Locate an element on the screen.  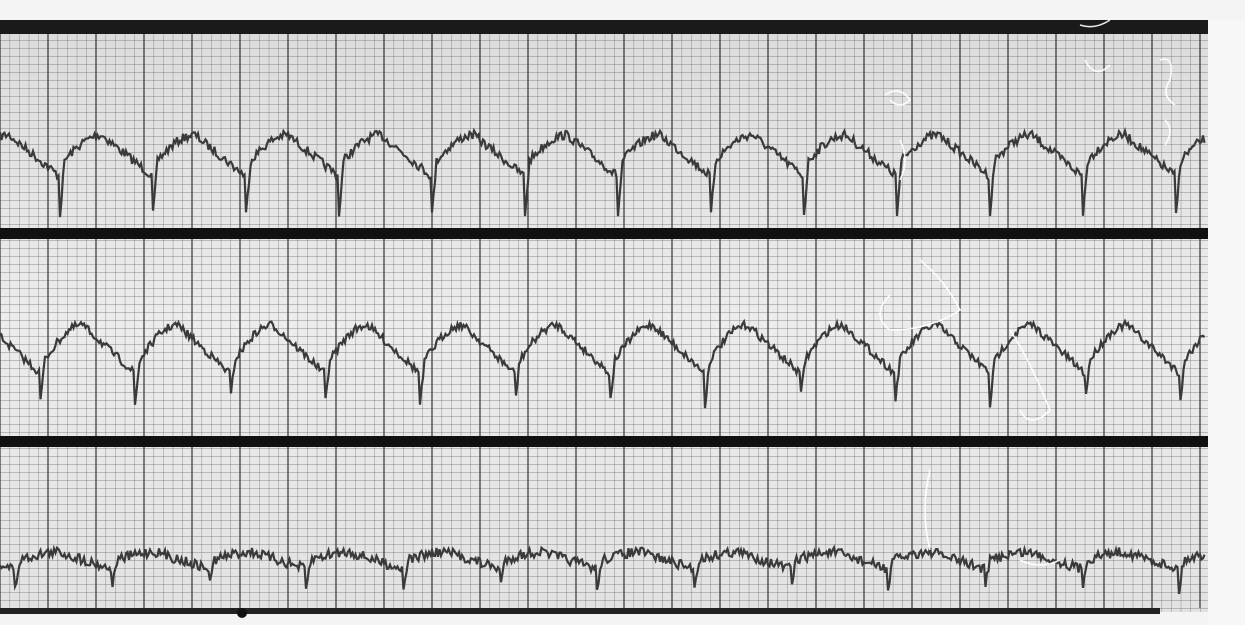
right-margin is located at coordinates (1226, 322).